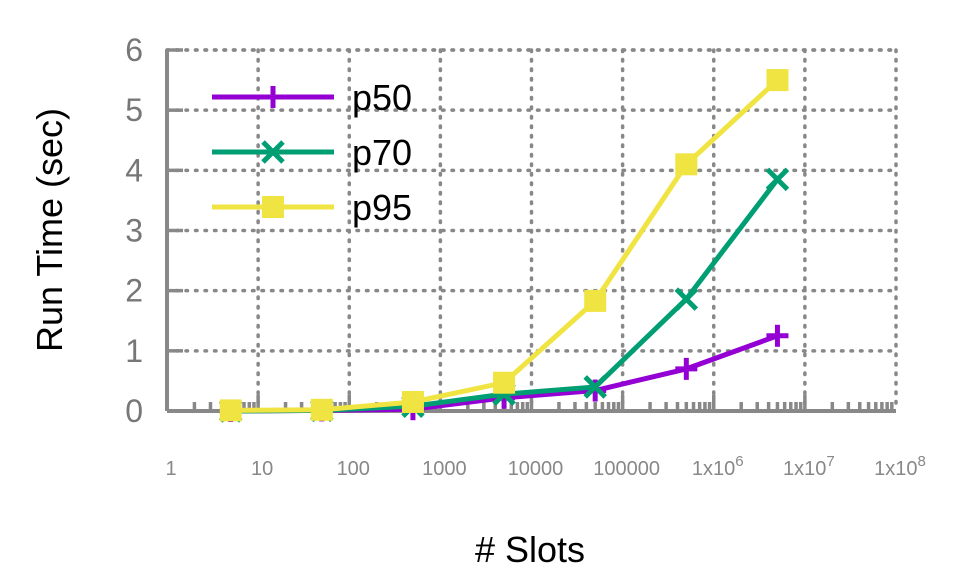  What do you see at coordinates (718, 466) in the screenshot?
I see `x-tick-label: 1x10⁶` at bounding box center [718, 466].